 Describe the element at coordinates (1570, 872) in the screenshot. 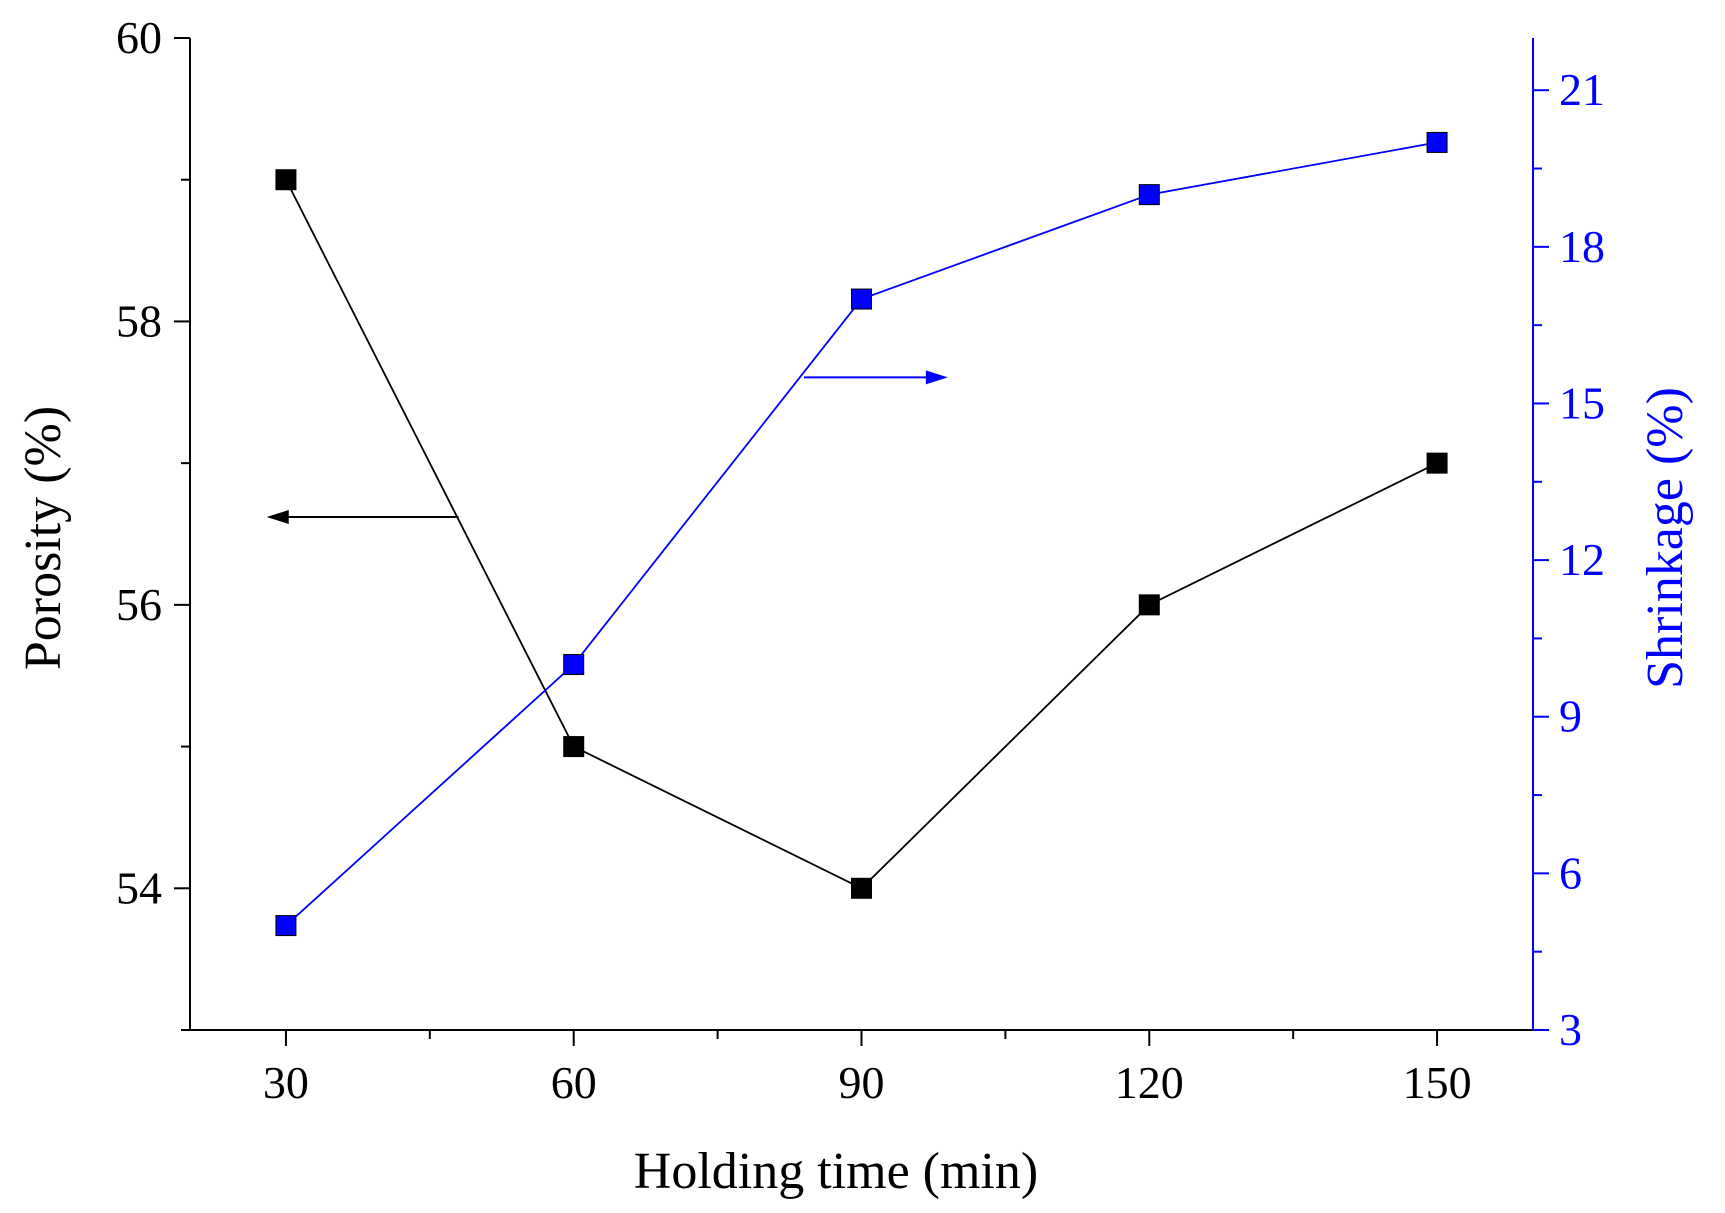

I see `y2-tick-label: 6` at that location.